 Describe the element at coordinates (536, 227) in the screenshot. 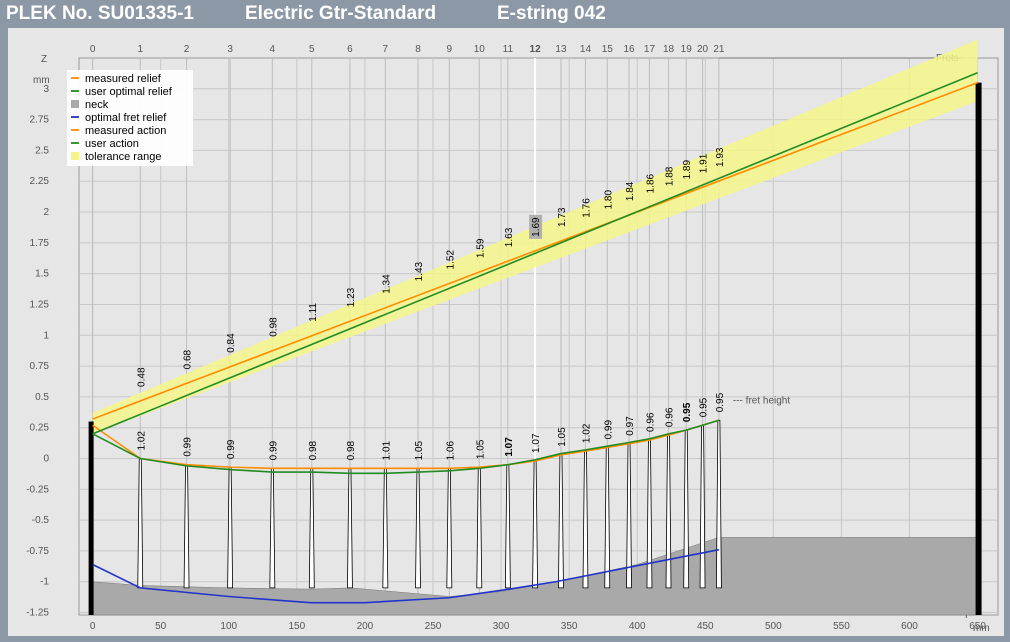

I see `action-label: 1.69` at that location.